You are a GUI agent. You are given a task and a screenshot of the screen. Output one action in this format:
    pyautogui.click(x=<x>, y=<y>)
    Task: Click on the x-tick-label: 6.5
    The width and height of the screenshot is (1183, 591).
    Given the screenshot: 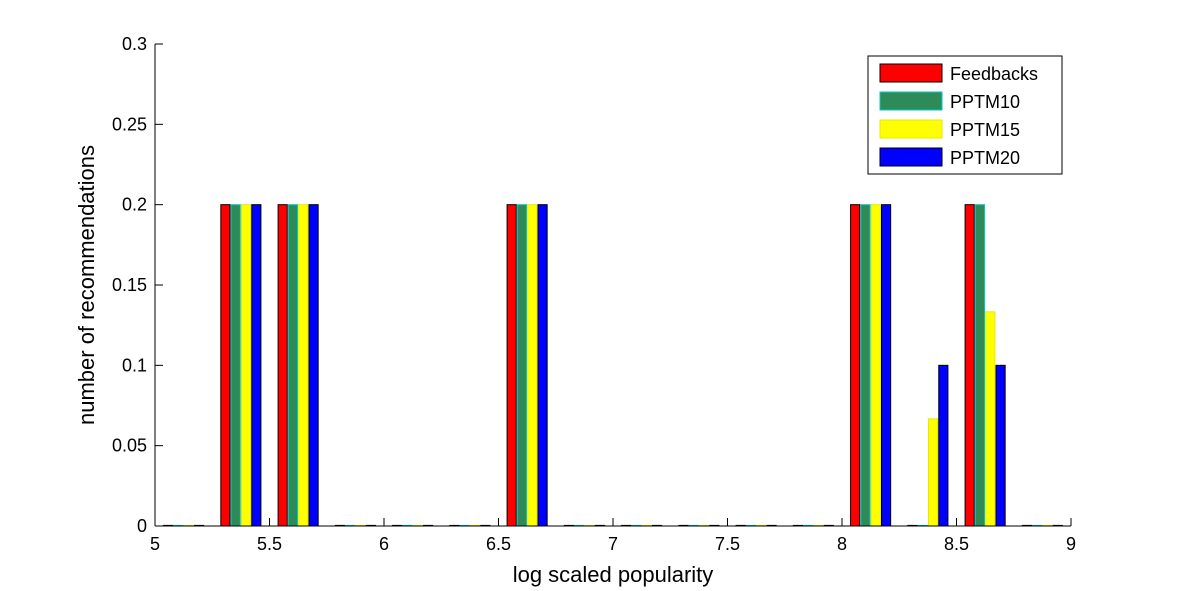 What is the action you would take?
    pyautogui.click(x=498, y=544)
    